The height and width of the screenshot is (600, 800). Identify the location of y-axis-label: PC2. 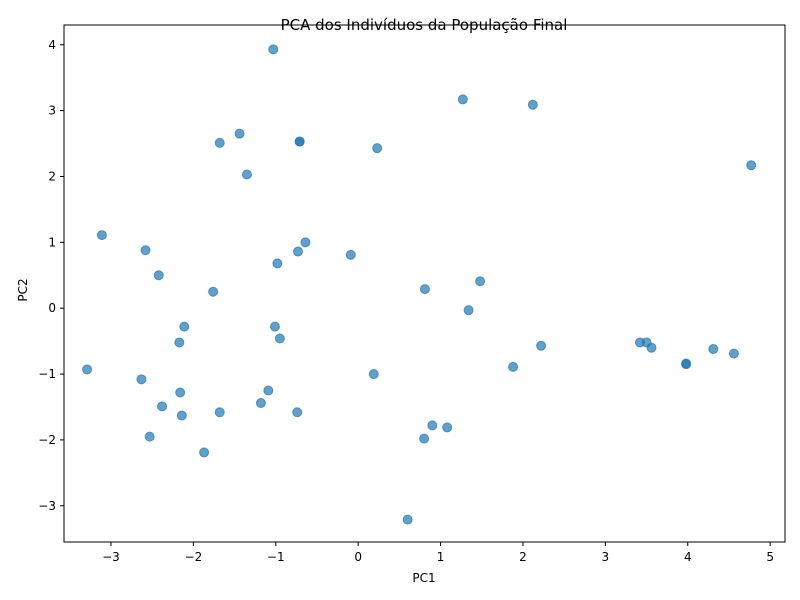
(23, 289).